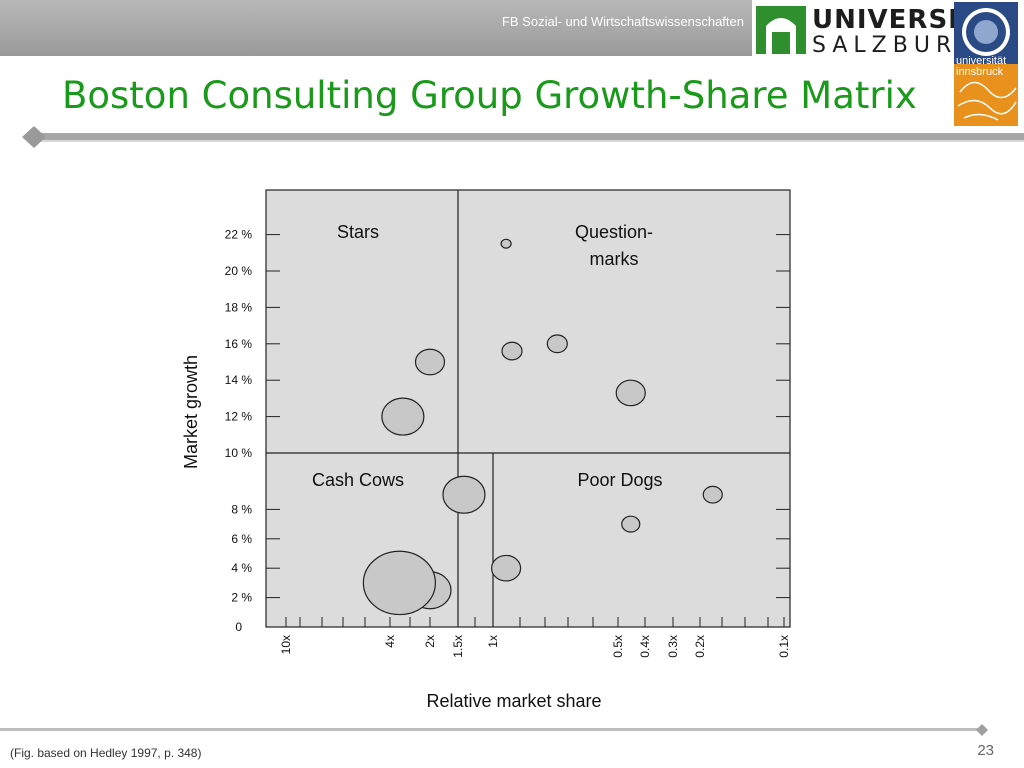 The height and width of the screenshot is (768, 1024). Describe the element at coordinates (376, 28) in the screenshot. I see `header-bar: FB Sozial- und Wirtschaftswissenschaften` at that location.